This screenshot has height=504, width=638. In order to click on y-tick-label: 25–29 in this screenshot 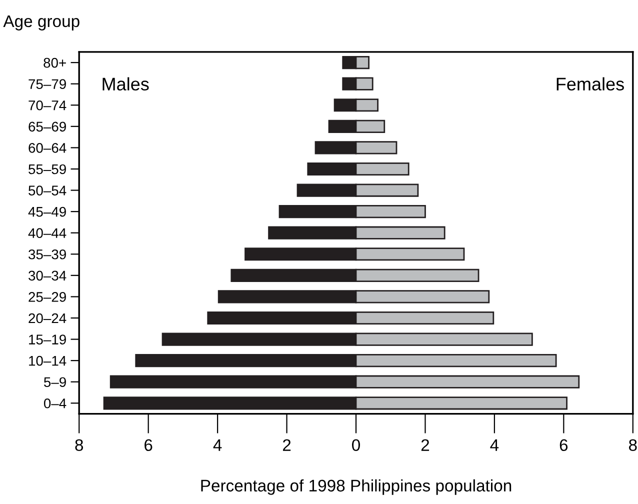, I will do `click(47, 297)`.